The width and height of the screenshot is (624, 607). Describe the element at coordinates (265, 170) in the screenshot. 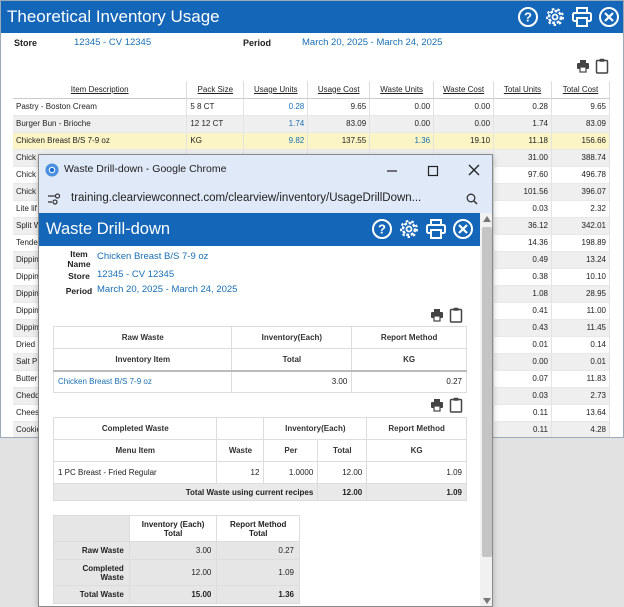

I see `chrome-title-bar: Waste Drill-down - Google Chrome` at that location.